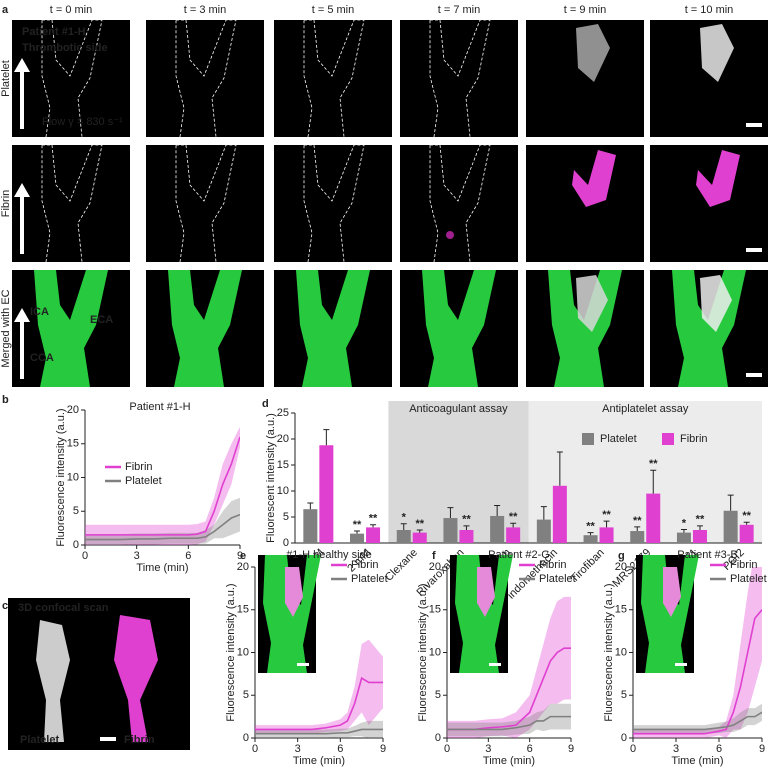 This screenshot has width=768, height=768. Describe the element at coordinates (42, 358) in the screenshot. I see `vessel-label: CCA` at that location.